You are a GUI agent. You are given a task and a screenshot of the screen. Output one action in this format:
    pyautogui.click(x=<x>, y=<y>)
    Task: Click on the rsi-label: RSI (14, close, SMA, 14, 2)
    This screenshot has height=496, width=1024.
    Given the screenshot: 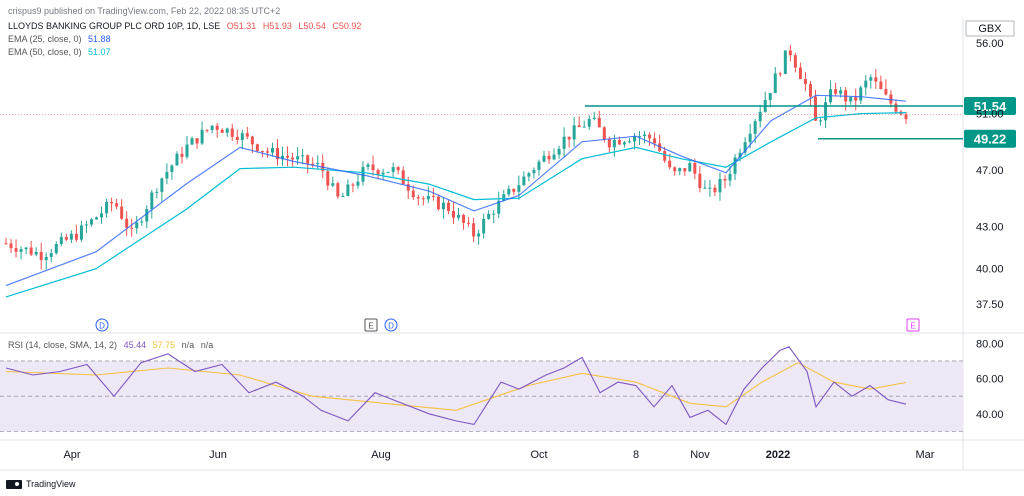 What is the action you would take?
    pyautogui.click(x=63, y=345)
    